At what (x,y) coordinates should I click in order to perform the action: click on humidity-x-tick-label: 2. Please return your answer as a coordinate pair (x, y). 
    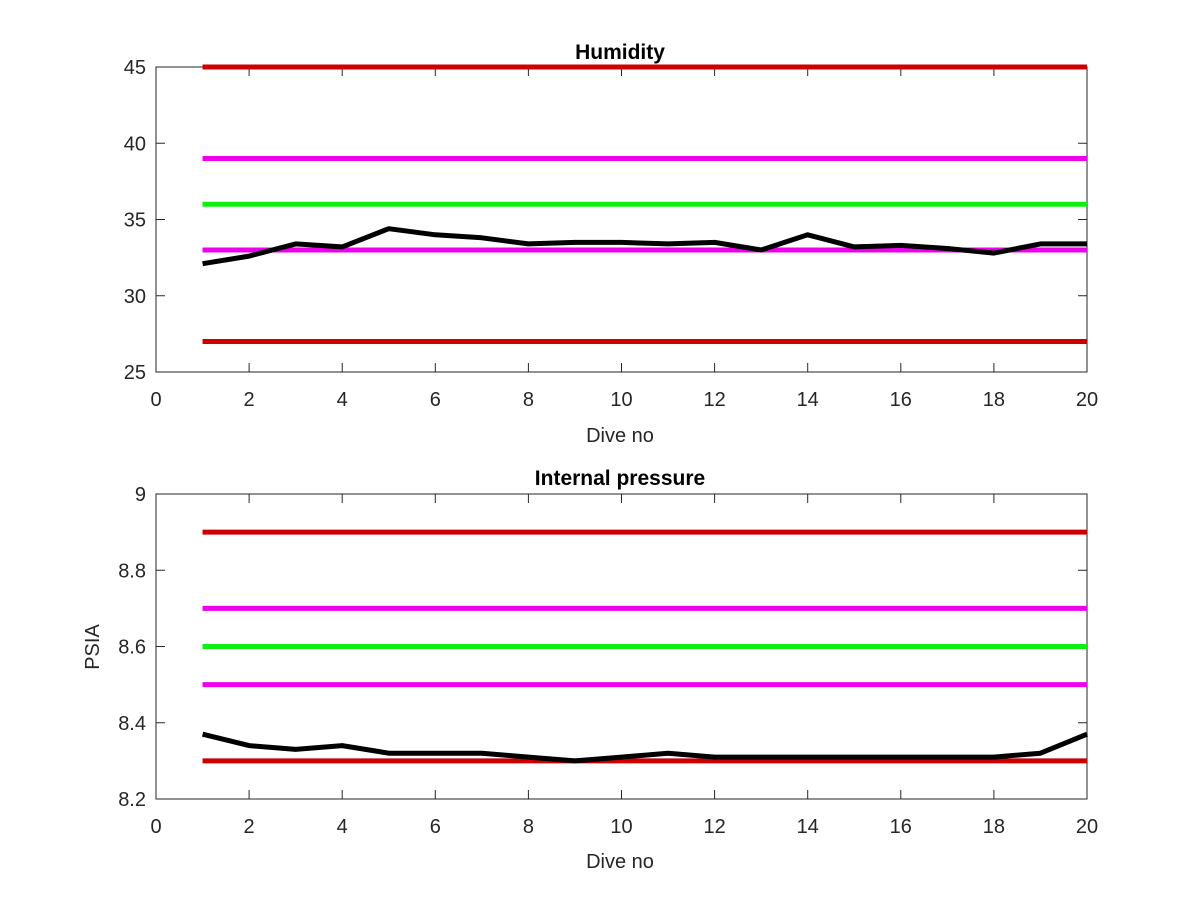
    Looking at the image, I should click on (249, 400).